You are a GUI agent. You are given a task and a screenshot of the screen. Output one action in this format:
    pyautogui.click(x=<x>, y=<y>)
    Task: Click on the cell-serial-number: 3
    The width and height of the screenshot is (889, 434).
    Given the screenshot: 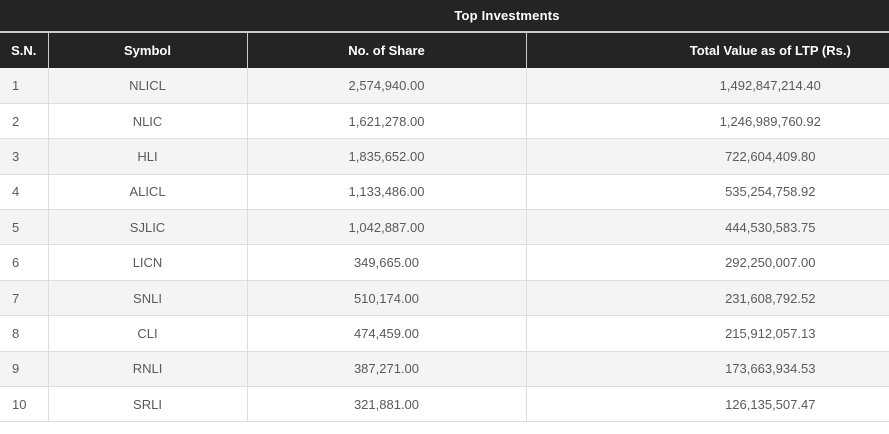 What is the action you would take?
    pyautogui.click(x=24, y=156)
    